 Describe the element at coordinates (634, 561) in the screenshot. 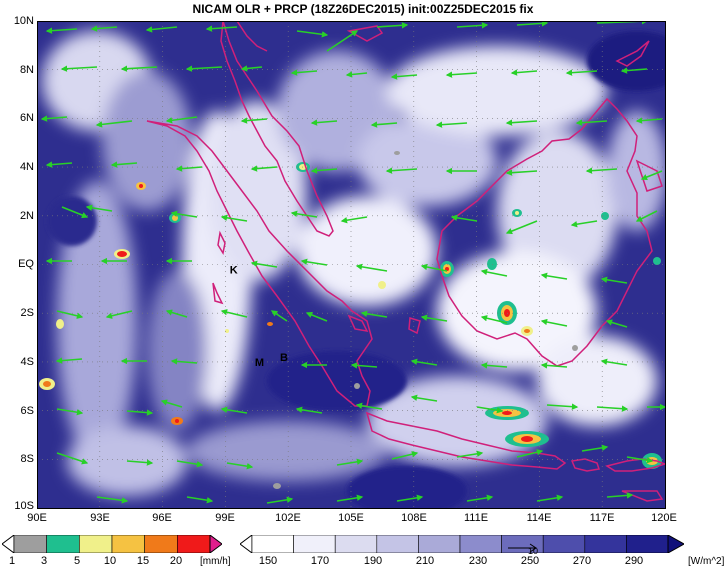

I see `olr-tick: 290` at that location.